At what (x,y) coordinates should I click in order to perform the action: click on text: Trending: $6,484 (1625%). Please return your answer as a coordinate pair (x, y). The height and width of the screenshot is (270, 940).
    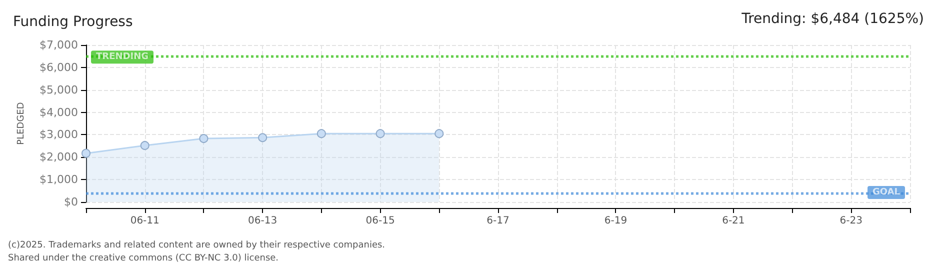
    Looking at the image, I should click on (832, 19).